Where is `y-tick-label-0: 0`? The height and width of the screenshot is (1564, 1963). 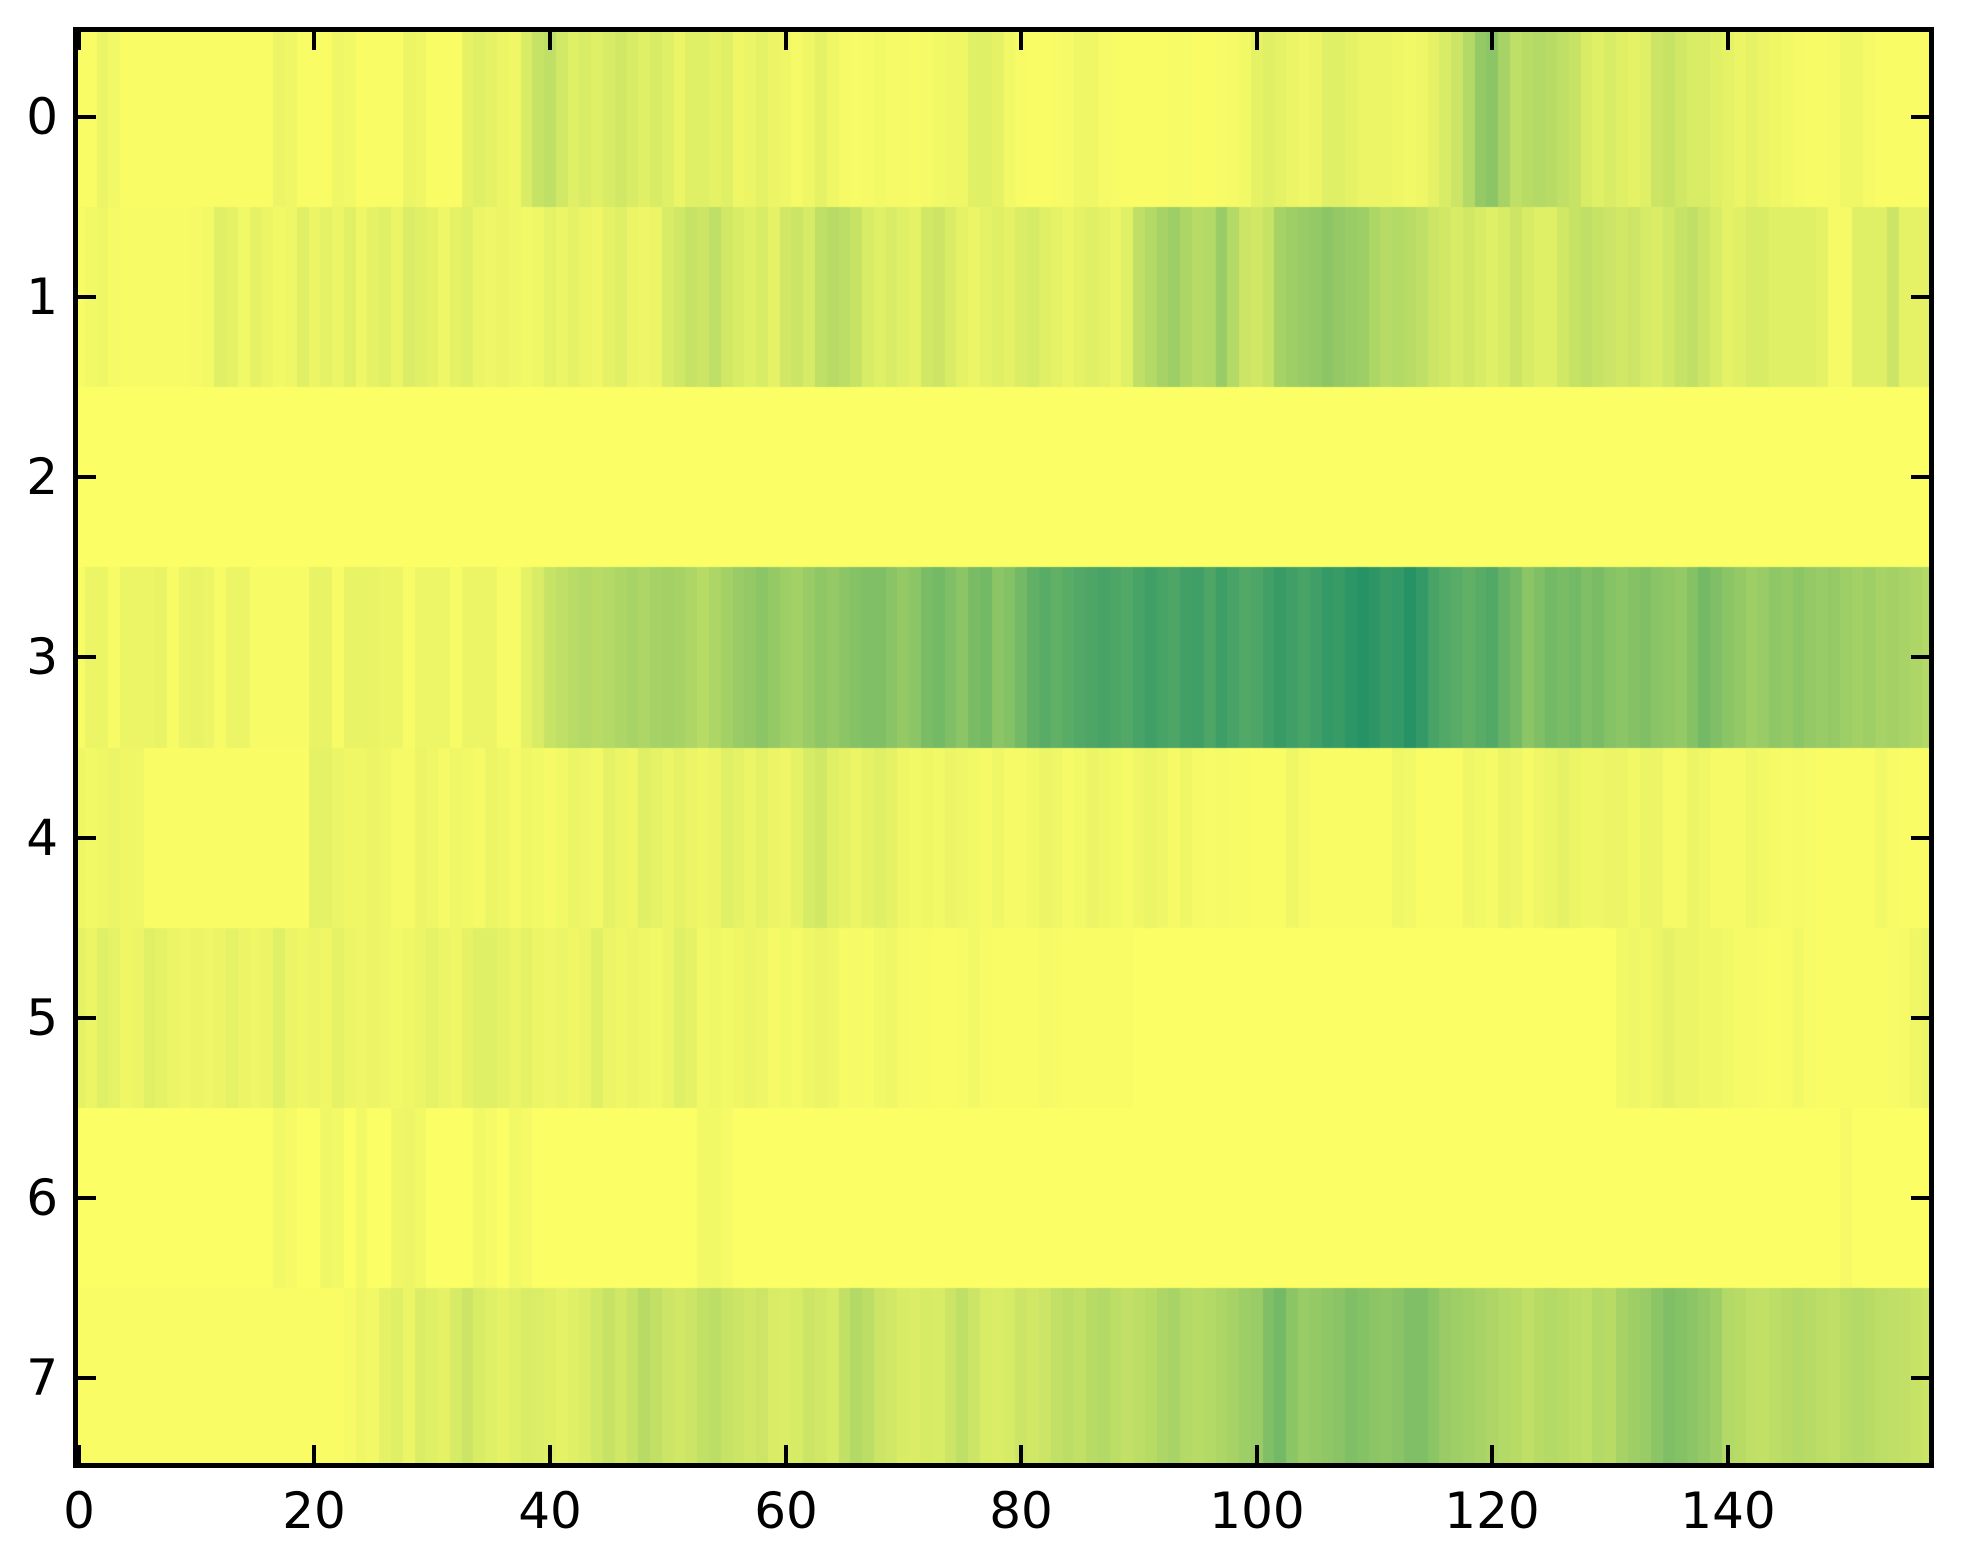
y-tick-label-0: 0 is located at coordinates (42, 117).